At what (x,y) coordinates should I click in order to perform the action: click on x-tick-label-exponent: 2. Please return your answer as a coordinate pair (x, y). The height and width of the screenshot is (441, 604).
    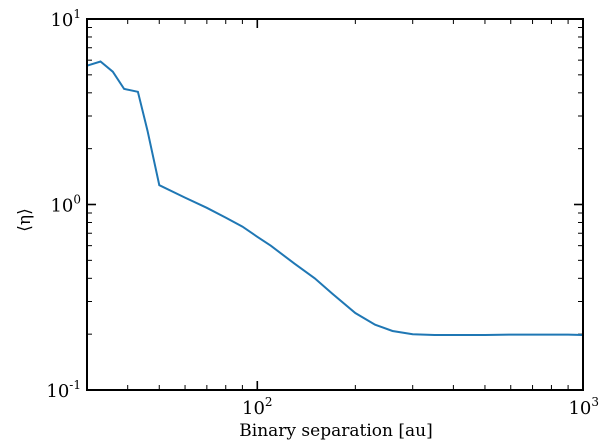
    Looking at the image, I should click on (269, 402).